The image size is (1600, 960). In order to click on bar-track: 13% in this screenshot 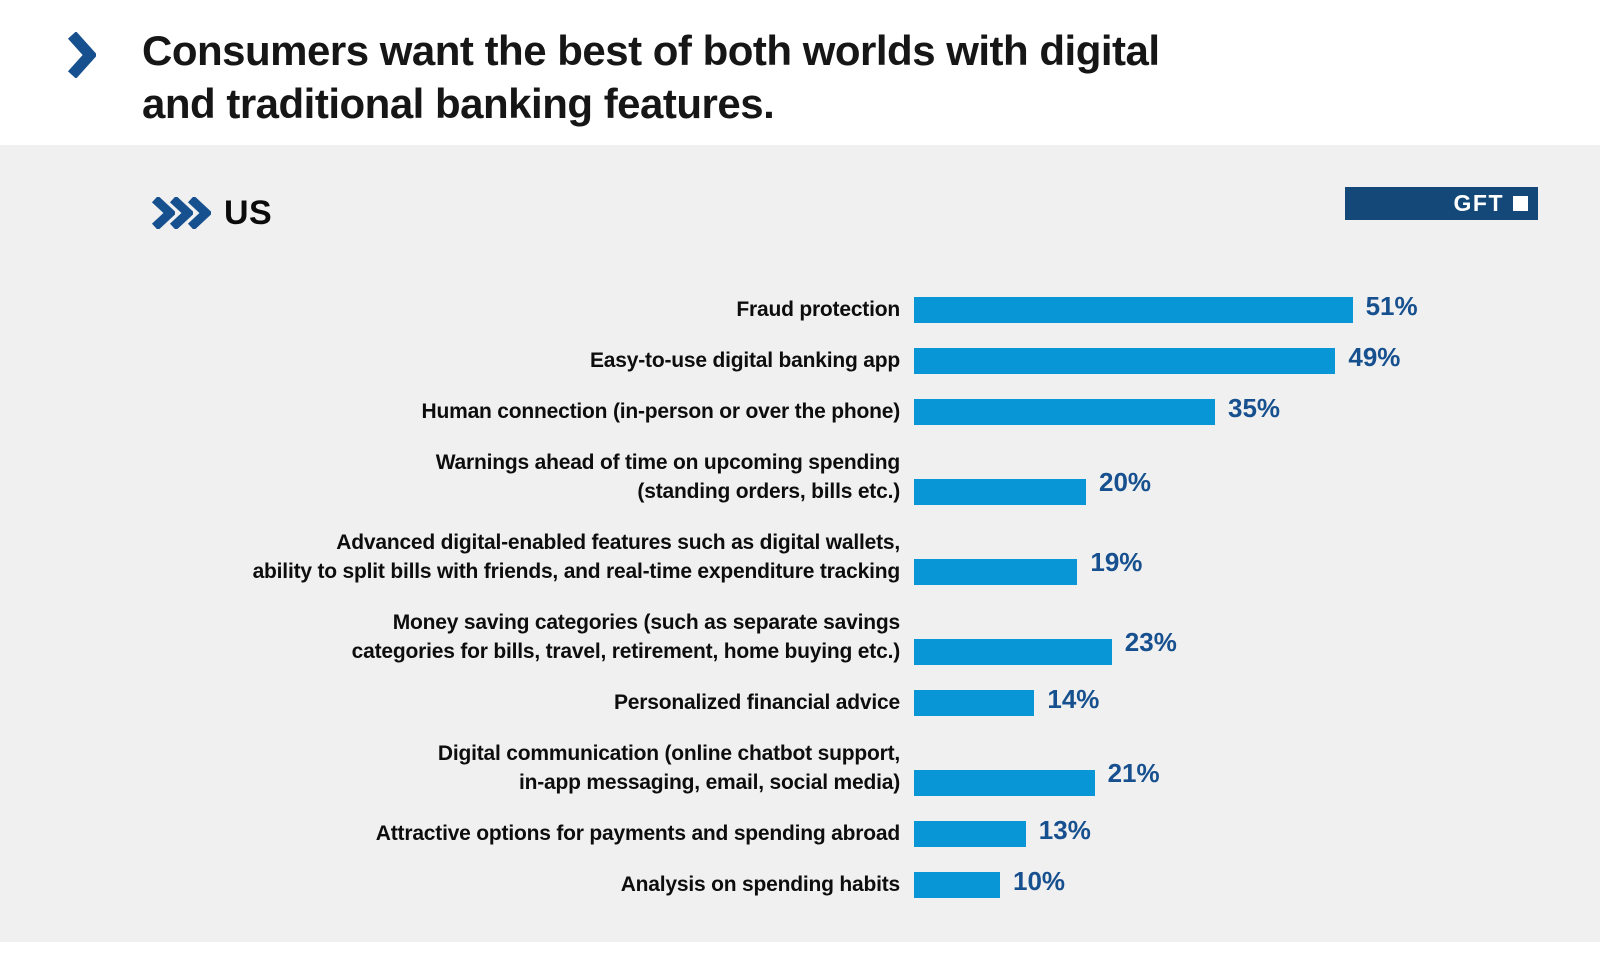, I will do `click(1002, 831)`.